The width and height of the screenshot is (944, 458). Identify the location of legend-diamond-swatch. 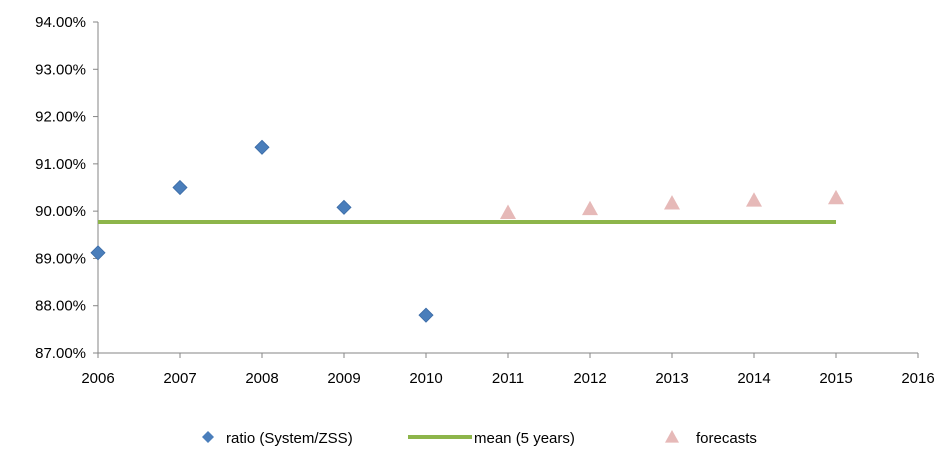
(208, 437).